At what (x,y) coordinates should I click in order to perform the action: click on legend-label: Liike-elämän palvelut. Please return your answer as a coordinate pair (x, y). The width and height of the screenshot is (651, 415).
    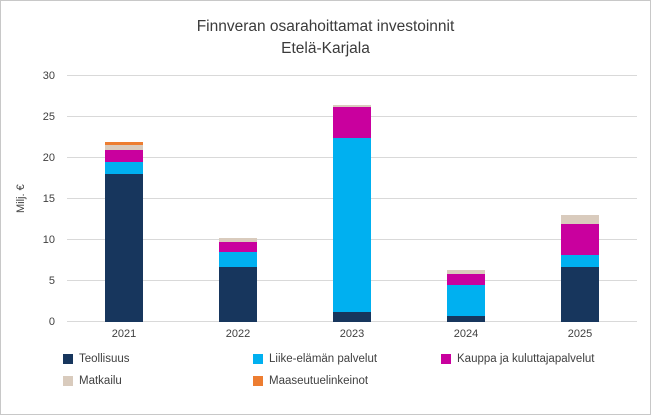
    Looking at the image, I should click on (323, 359).